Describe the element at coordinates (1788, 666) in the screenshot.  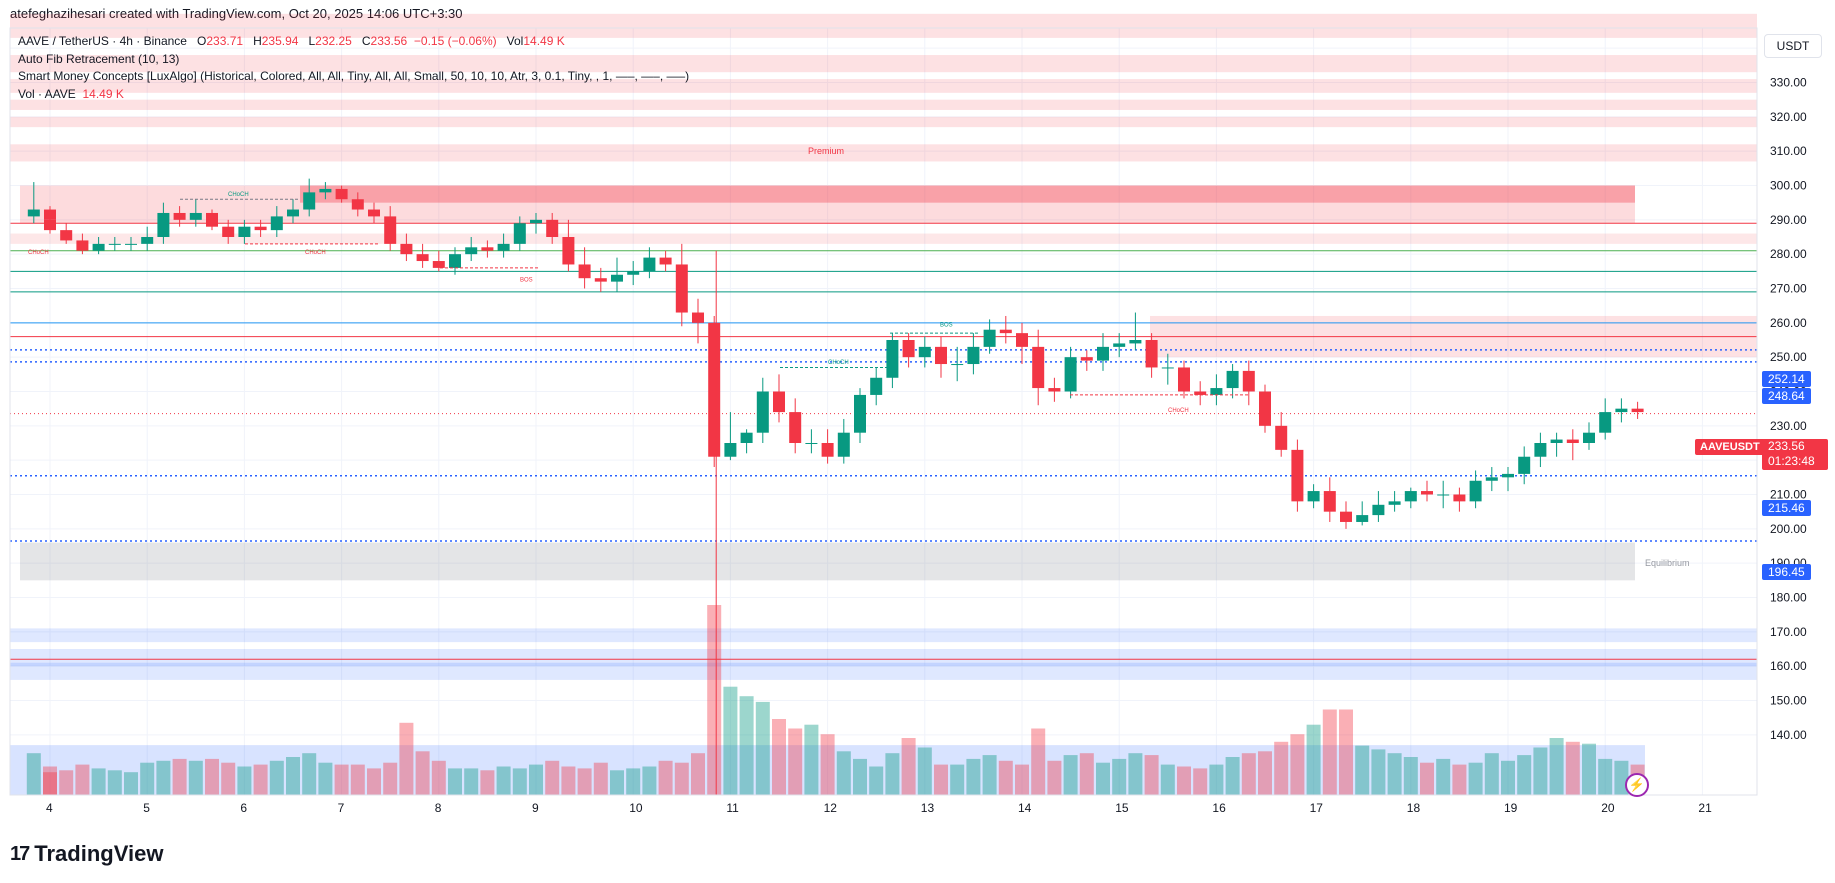
I see `price-tick-label: 160.00` at that location.